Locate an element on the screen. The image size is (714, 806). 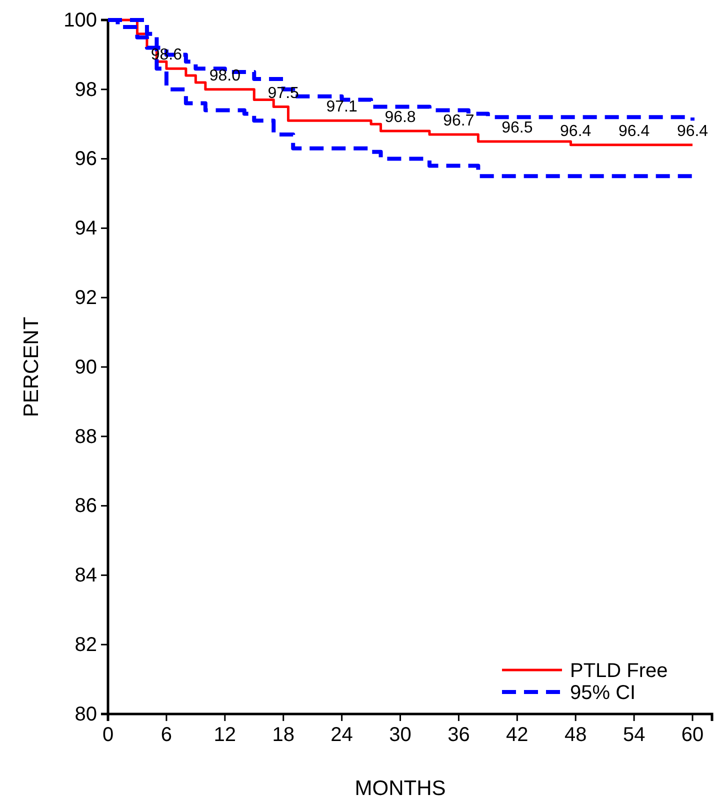
annotation: 96.7 is located at coordinates (458, 121).